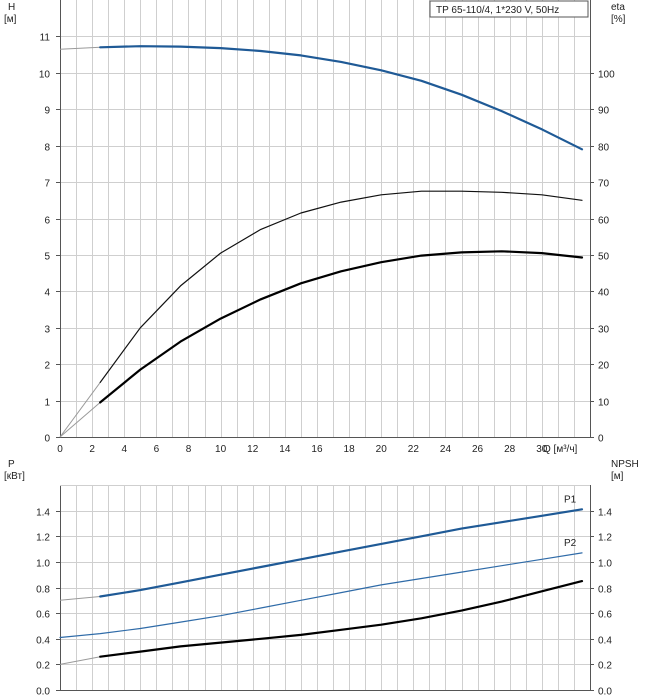 The width and height of the screenshot is (658, 700). Describe the element at coordinates (60, 449) in the screenshot. I see `x-tick-label-0: 0` at that location.